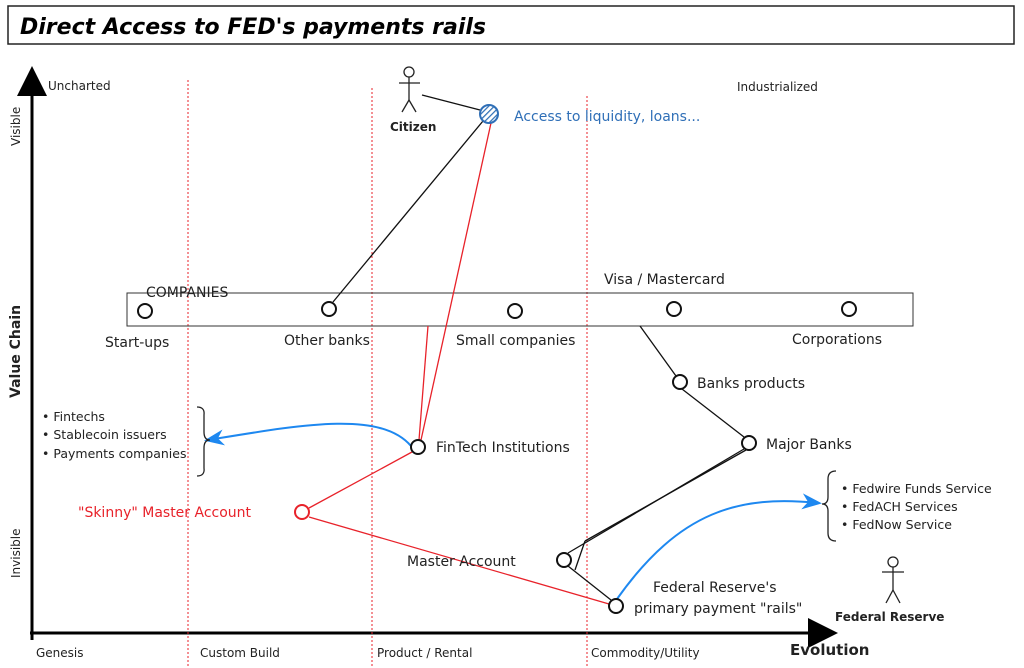  I want to click on label-fintech: FinTech Institutions, so click(503, 448).